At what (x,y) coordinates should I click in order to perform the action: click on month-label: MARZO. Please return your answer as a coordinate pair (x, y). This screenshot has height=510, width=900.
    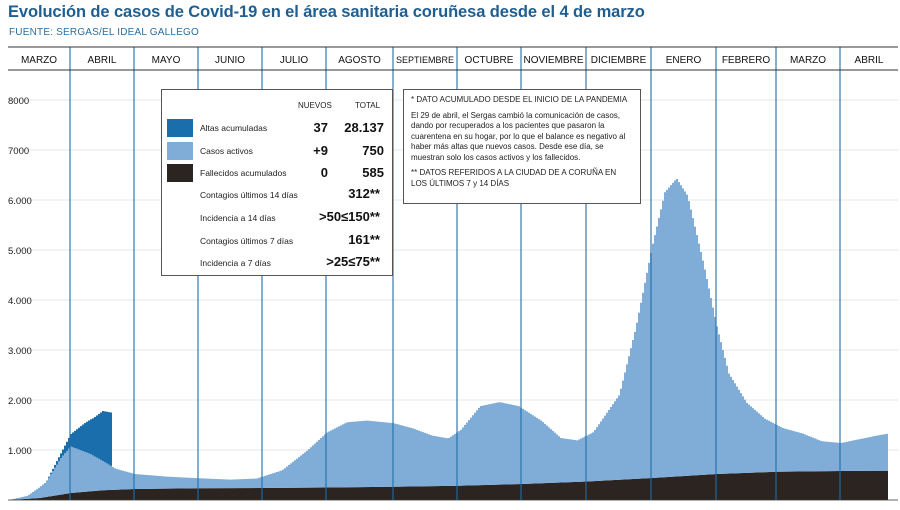
    Looking at the image, I should click on (39, 60).